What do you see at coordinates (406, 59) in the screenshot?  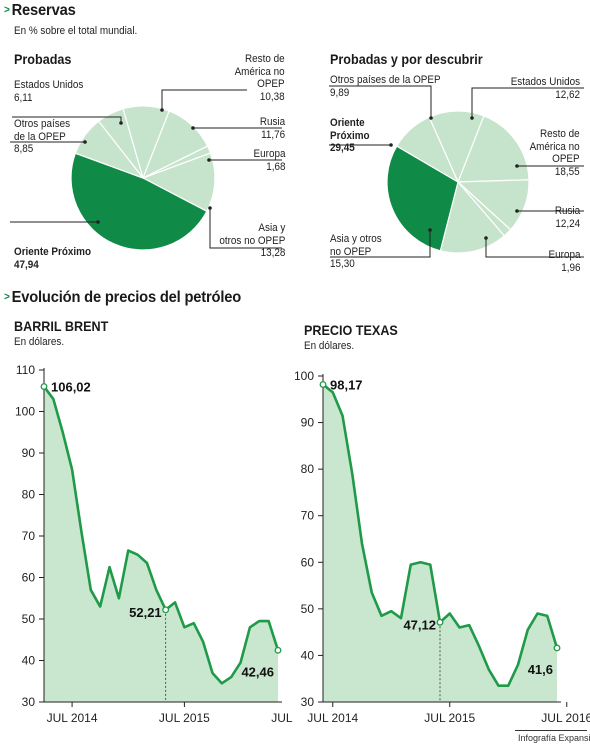 I see `pie-title-probadas-y-por-descubrir: Probadas y por descubrir` at bounding box center [406, 59].